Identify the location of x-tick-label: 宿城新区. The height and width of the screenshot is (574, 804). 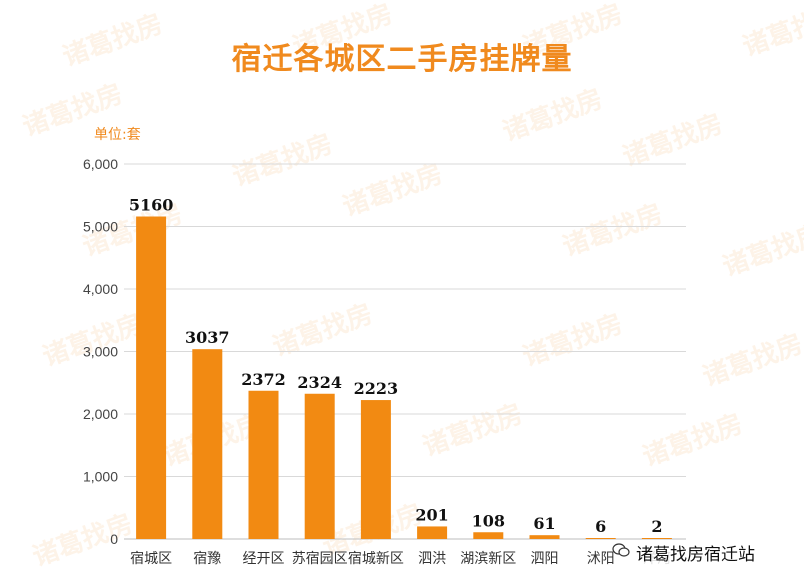
(376, 557).